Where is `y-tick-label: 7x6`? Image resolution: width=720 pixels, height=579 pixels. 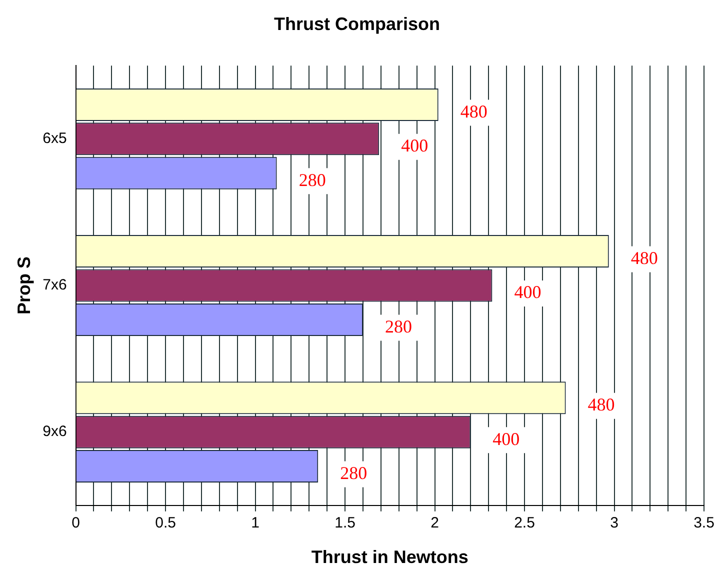 y-tick-label: 7x6 is located at coordinates (54, 285).